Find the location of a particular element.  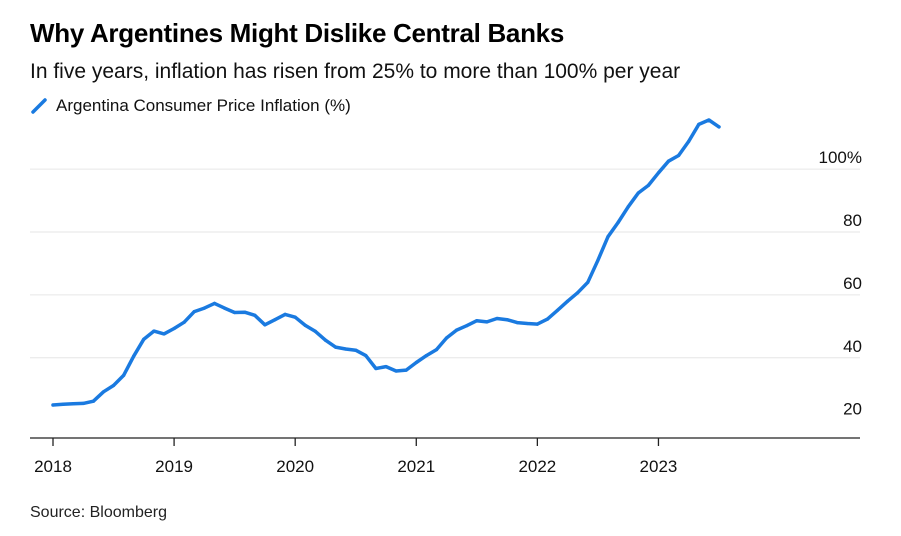

x-axis is located at coordinates (445, 441).